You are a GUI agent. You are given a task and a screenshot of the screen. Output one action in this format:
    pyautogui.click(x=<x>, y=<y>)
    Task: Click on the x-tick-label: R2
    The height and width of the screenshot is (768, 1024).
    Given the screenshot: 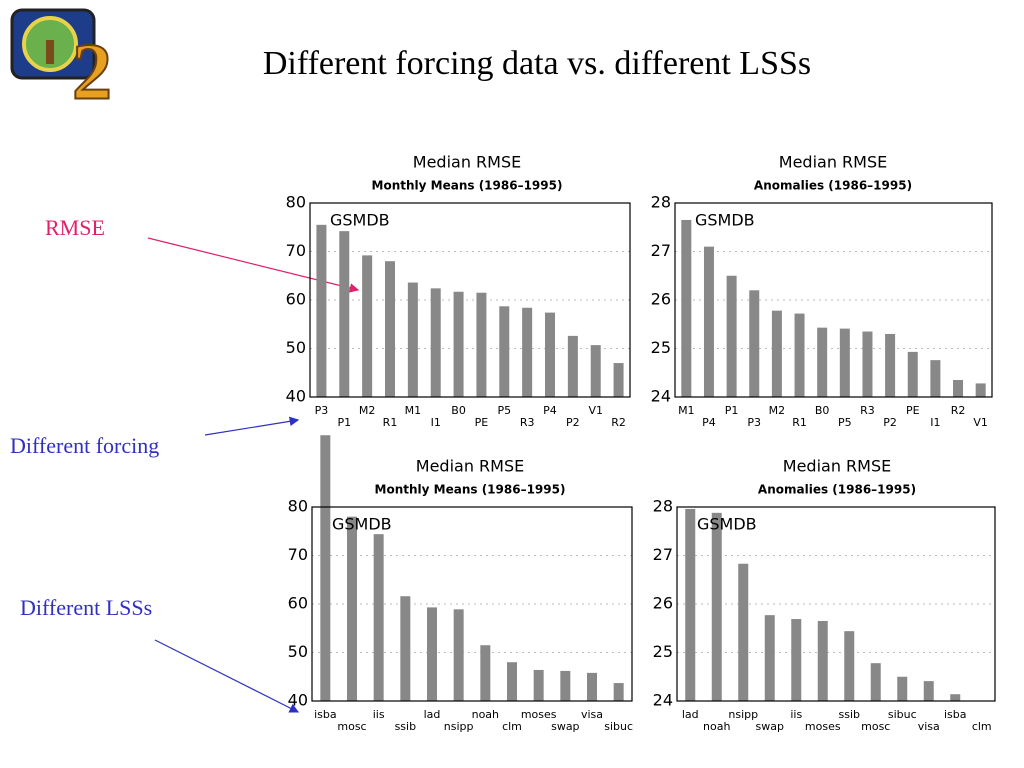 What is the action you would take?
    pyautogui.click(x=958, y=410)
    